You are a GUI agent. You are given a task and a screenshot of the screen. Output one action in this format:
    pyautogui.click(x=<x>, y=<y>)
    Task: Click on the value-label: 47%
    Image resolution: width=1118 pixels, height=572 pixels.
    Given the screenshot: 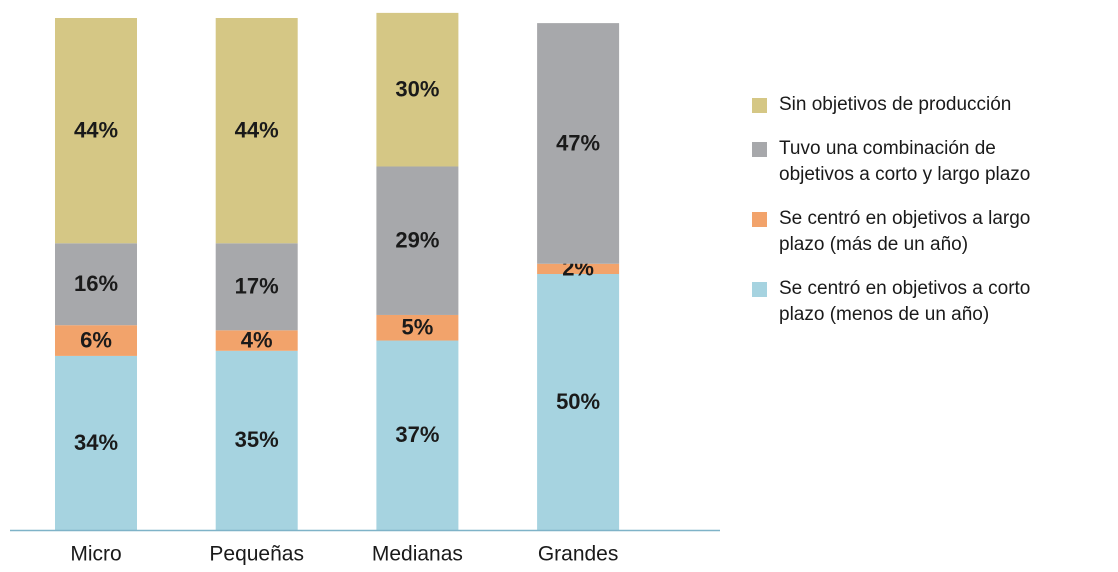 What is the action you would take?
    pyautogui.click(x=578, y=142)
    